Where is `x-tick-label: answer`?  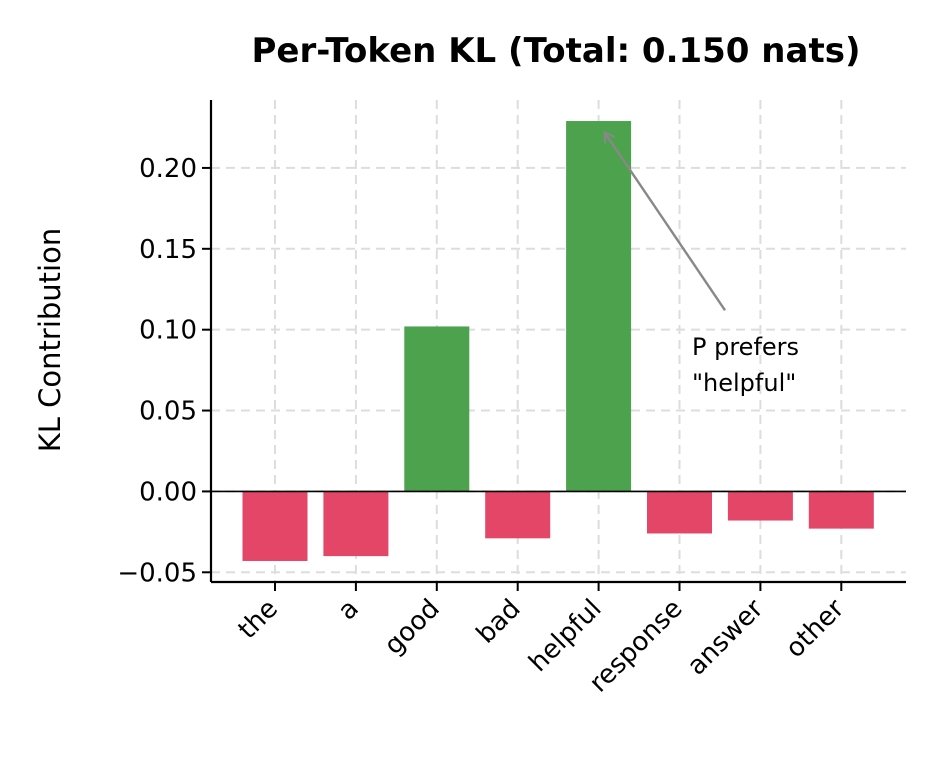 x-tick-label: answer is located at coordinates (726, 638).